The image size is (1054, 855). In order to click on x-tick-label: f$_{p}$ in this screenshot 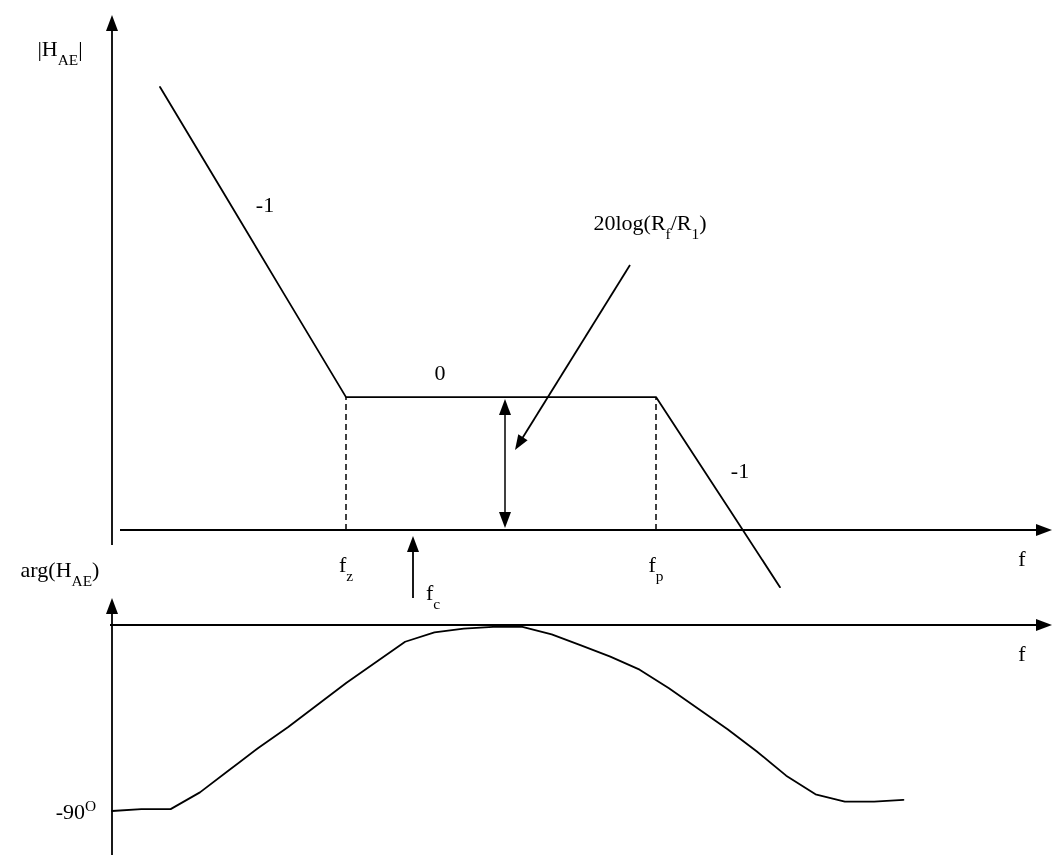, I will do `click(656, 568)`.